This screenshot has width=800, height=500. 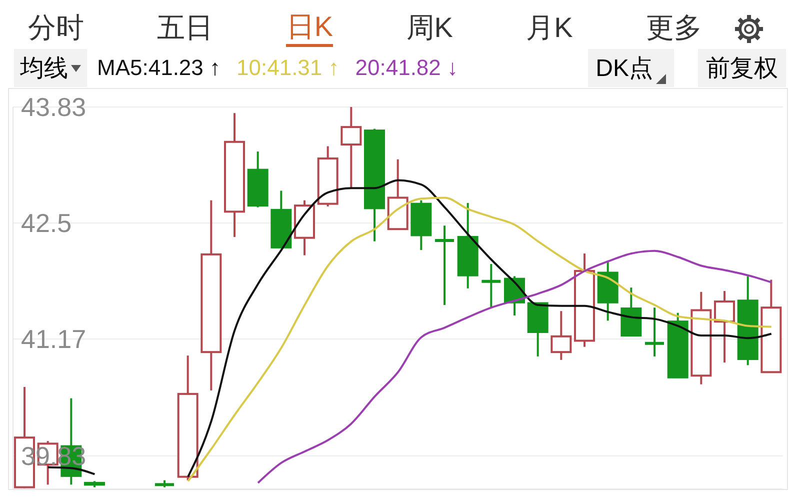 What do you see at coordinates (631, 68) in the screenshot?
I see `text: DK点` at bounding box center [631, 68].